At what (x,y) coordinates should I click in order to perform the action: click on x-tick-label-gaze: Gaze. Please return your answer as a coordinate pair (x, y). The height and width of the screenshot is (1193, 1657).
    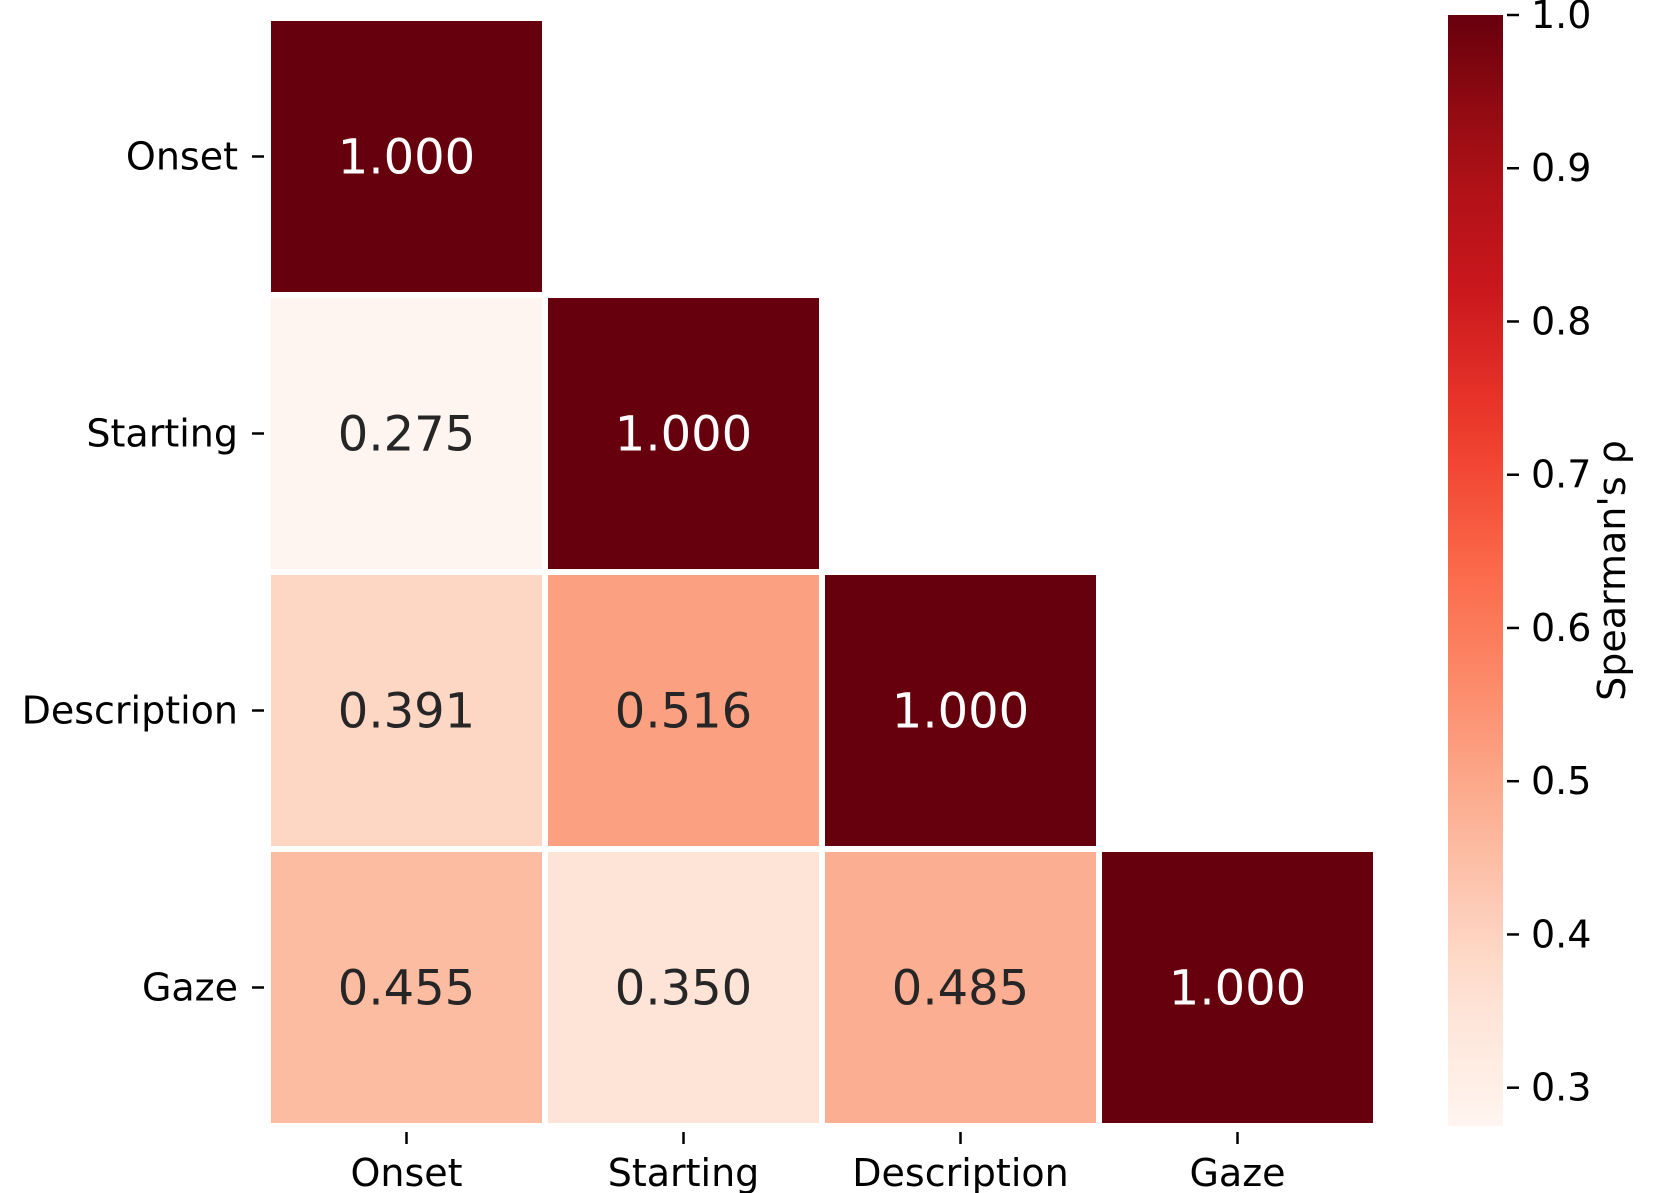
    Looking at the image, I should click on (1237, 1172).